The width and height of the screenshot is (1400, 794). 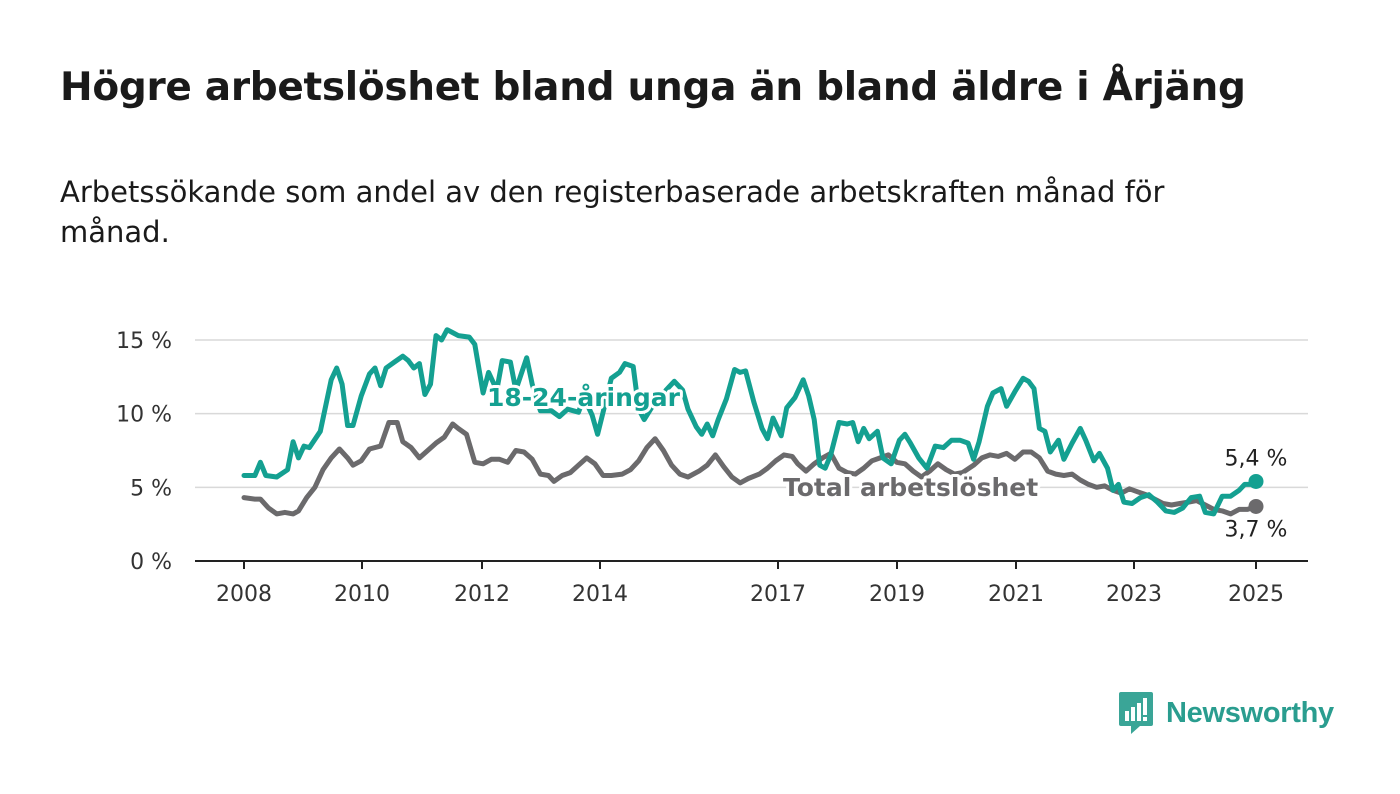 What do you see at coordinates (144, 341) in the screenshot?
I see `y-tick-label: 15 %` at bounding box center [144, 341].